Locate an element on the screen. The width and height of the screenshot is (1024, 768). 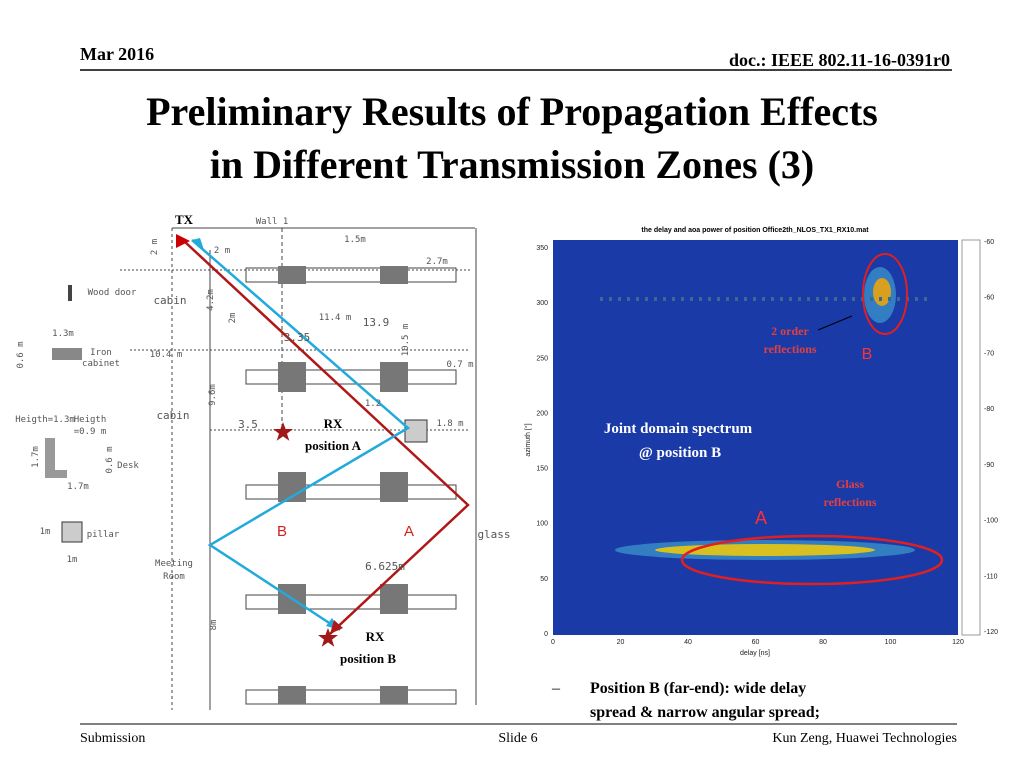
floor-plan-label: A is located at coordinates (409, 531).